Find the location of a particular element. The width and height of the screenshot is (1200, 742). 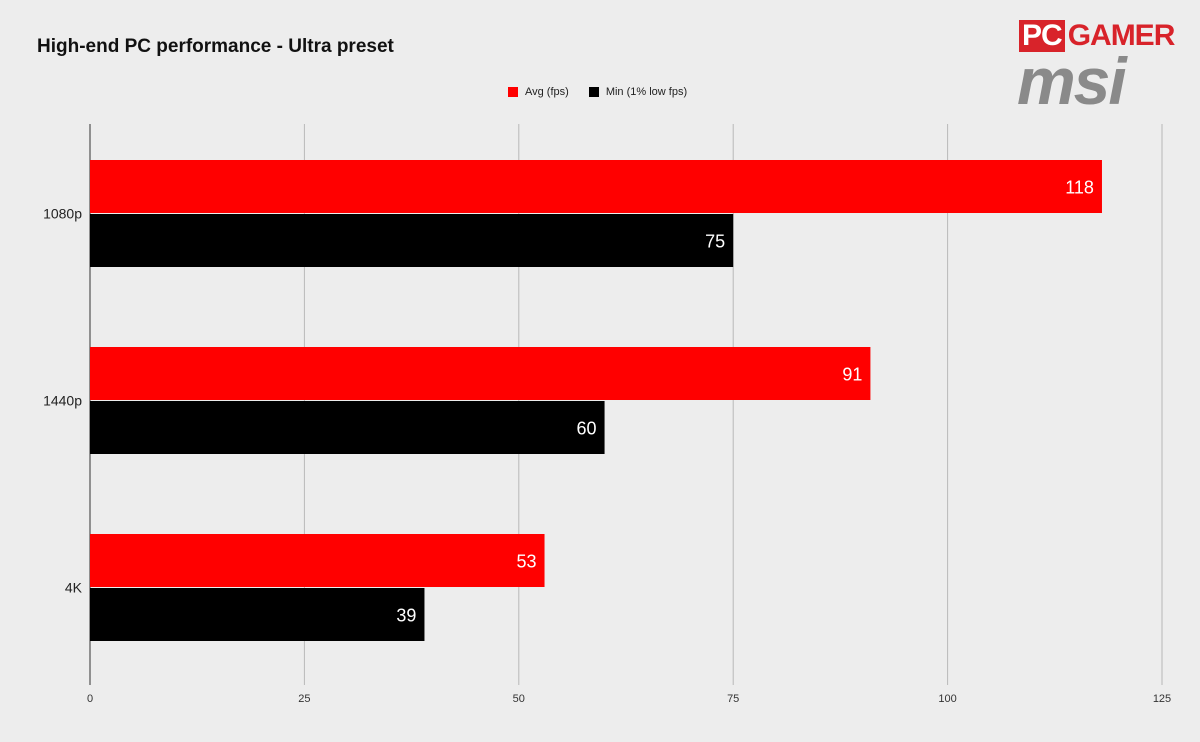

pc-gamer-logo-gamer: GAMER is located at coordinates (1121, 35).